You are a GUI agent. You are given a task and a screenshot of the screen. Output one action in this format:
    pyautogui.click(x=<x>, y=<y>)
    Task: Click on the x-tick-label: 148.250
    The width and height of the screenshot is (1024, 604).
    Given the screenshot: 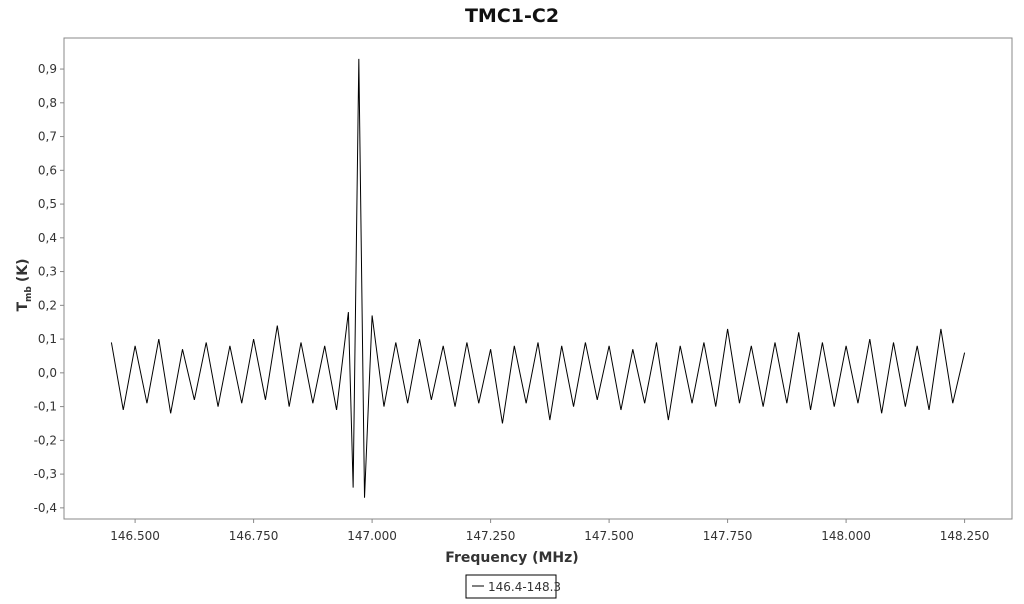 What is the action you would take?
    pyautogui.click(x=965, y=536)
    